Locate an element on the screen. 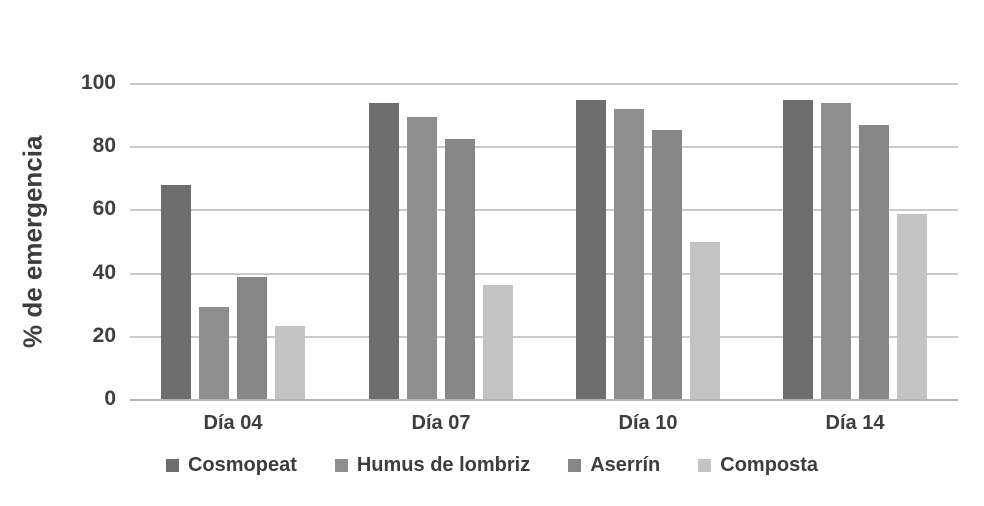  y-tick-label: 60 is located at coordinates (104, 209).